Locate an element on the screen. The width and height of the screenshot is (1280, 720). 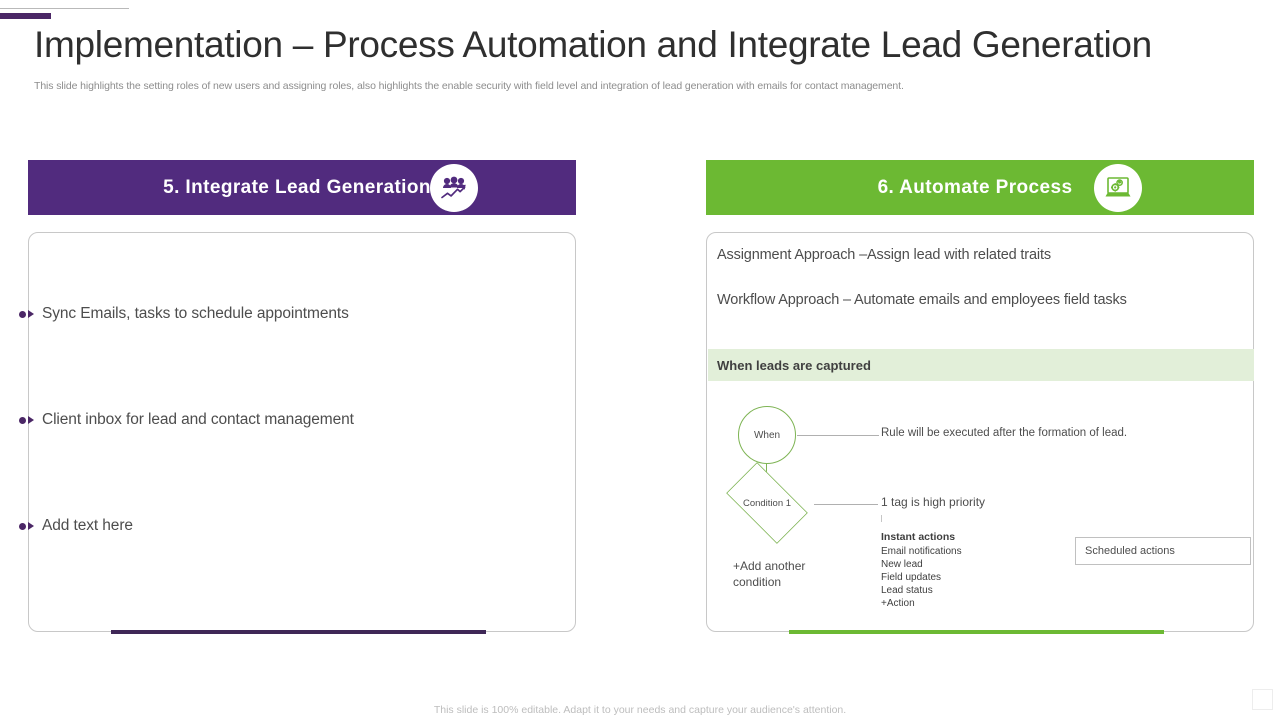
panel-left-accent-bar is located at coordinates (298, 632).